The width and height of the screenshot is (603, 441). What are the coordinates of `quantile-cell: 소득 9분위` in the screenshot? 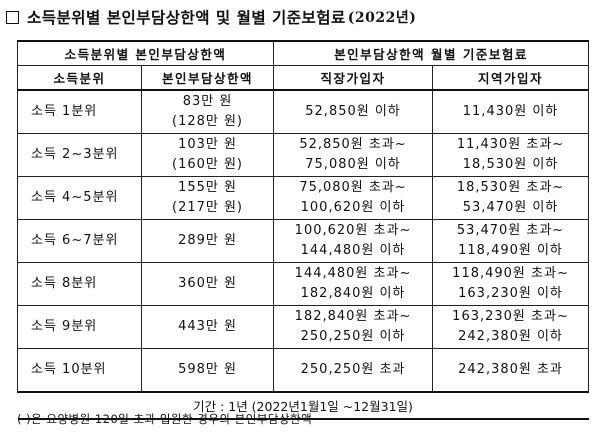 It's located at (79, 327).